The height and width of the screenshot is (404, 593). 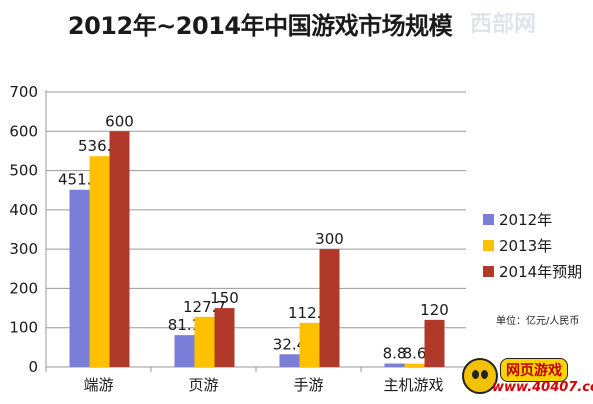 I want to click on data-label: 81.1, so click(x=184, y=325).